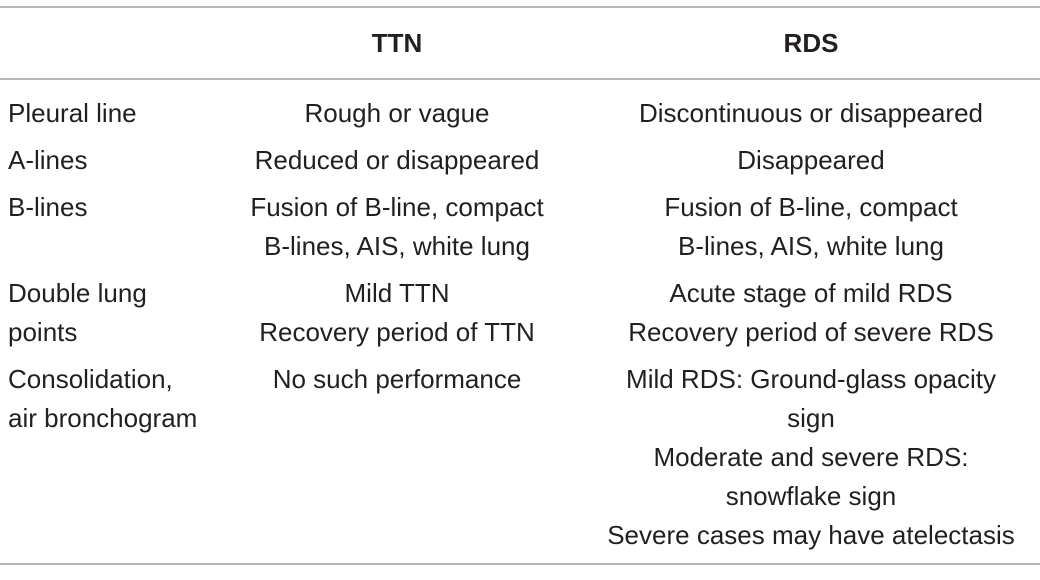  What do you see at coordinates (77, 312) in the screenshot?
I see `row-label: Double lung points` at bounding box center [77, 312].